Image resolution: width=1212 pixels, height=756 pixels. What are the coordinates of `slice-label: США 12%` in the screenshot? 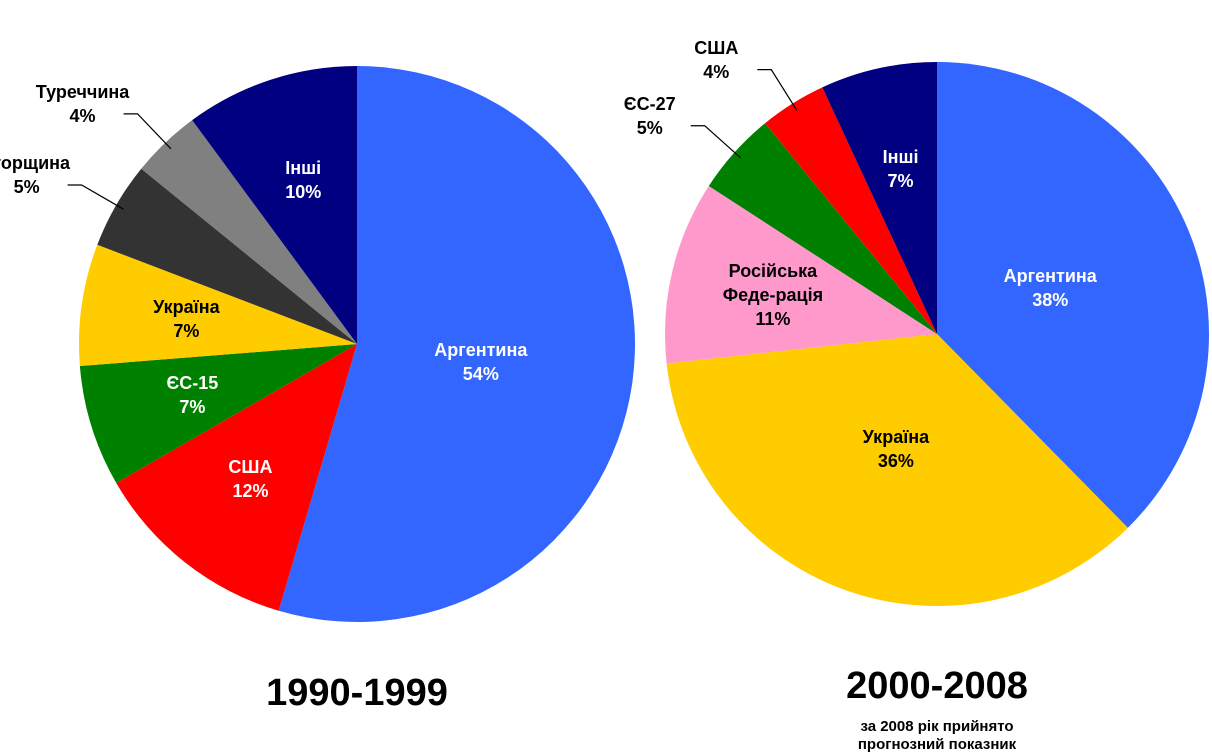 It's located at (250, 479).